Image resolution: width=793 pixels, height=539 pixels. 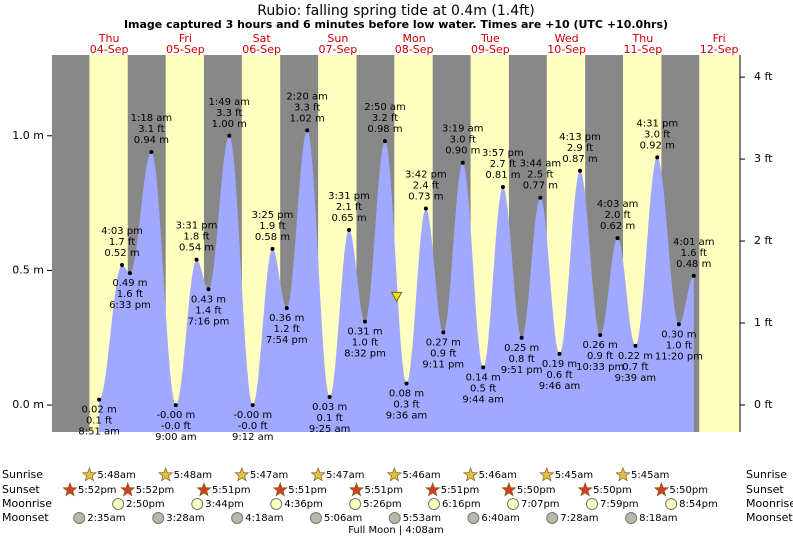 What do you see at coordinates (635, 367) in the screenshot?
I see `tide-feet: 0.7 ft` at bounding box center [635, 367].